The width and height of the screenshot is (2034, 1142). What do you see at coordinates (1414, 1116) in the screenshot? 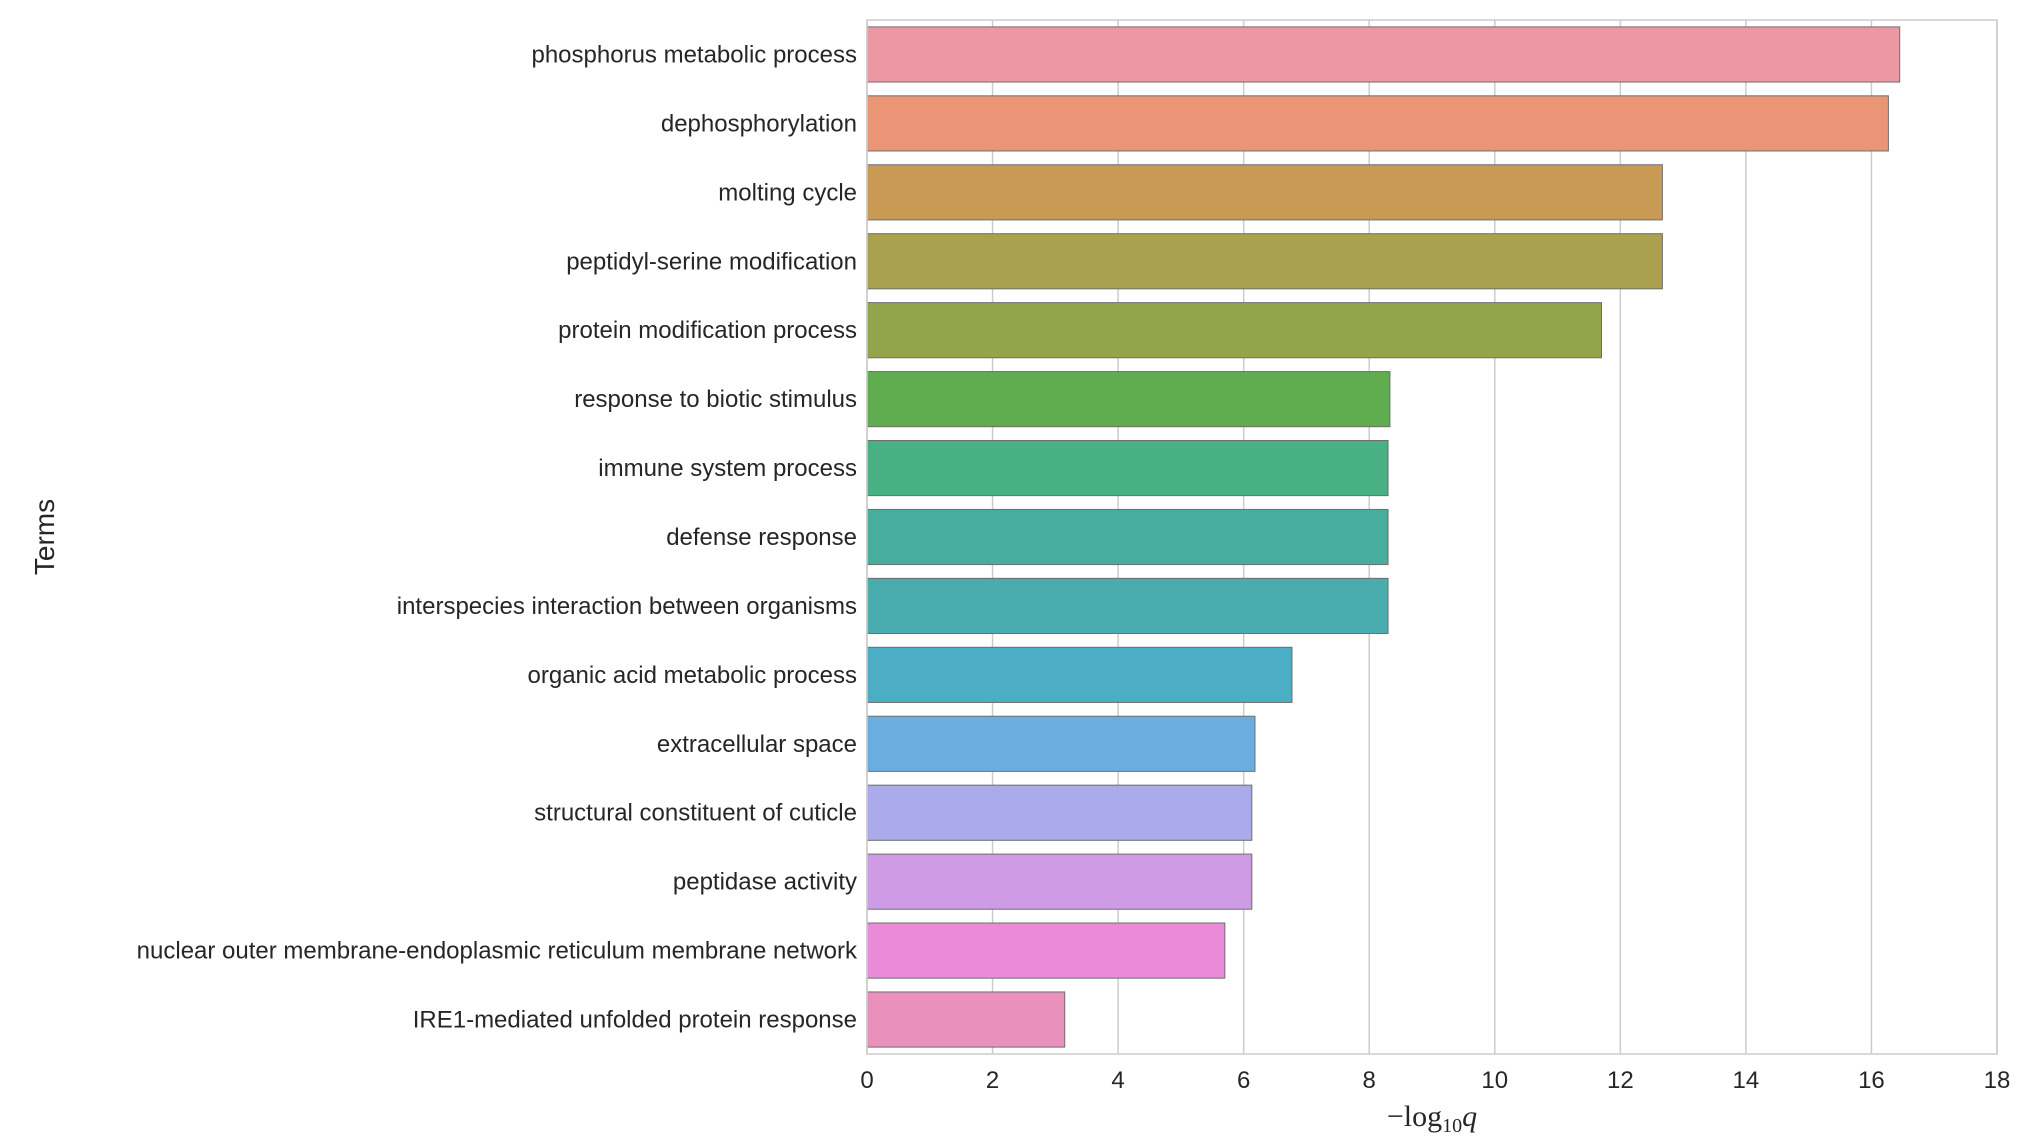
I see `x-axis-title-prefix: −log` at bounding box center [1414, 1116].